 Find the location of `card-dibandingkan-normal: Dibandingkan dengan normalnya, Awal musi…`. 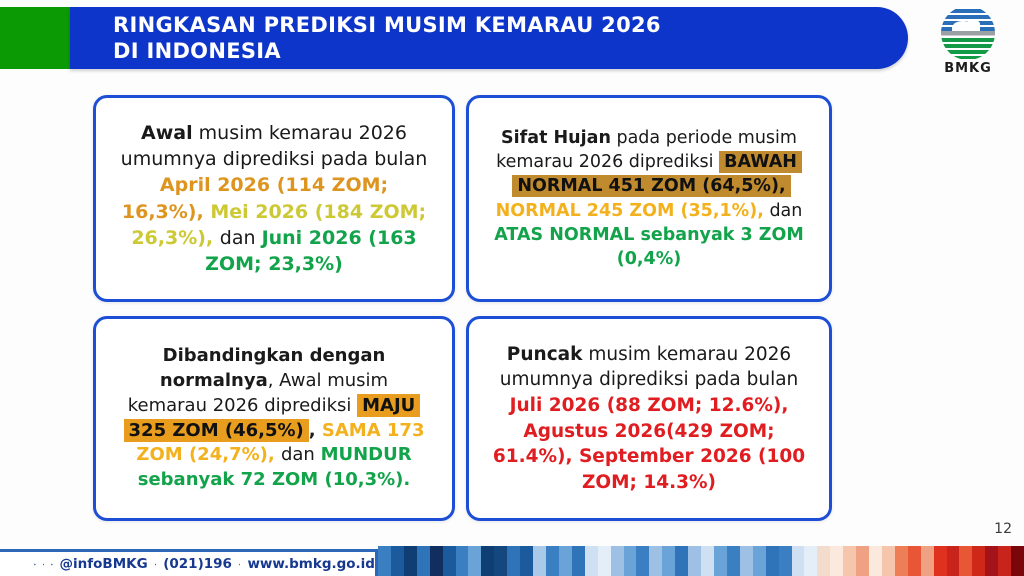

card-dibandingkan-normal: Dibandingkan dengan normalnya, Awal musi… is located at coordinates (274, 418).